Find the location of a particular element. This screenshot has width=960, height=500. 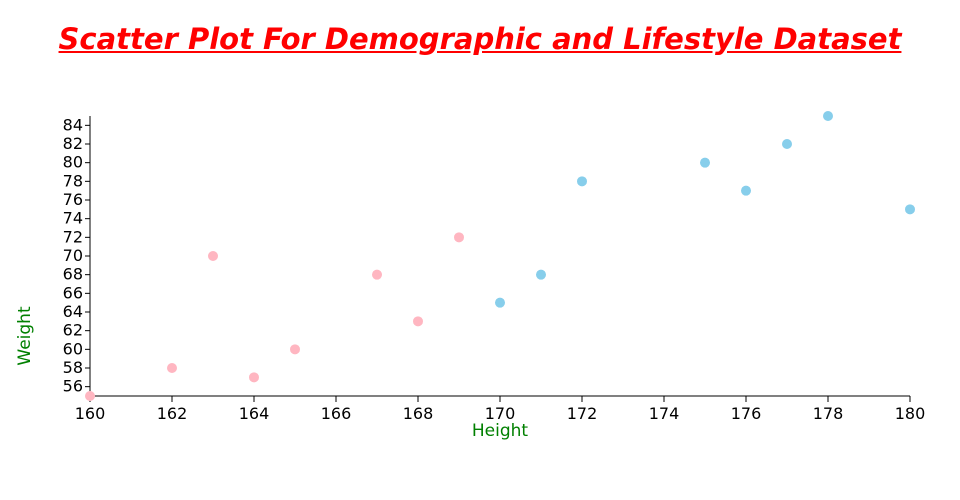

y-tick-label: 74 is located at coordinates (73, 218).